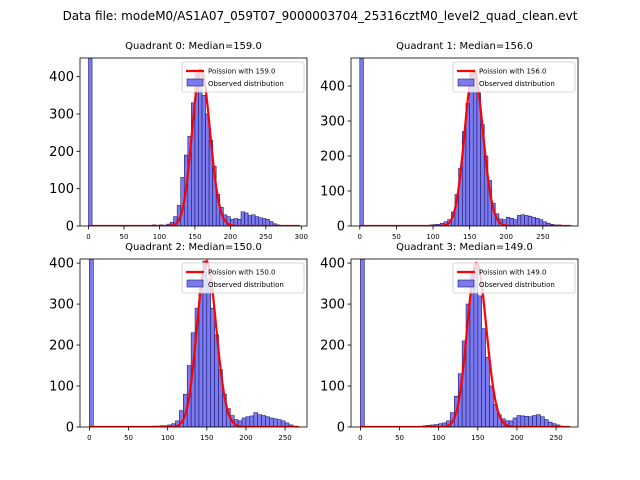 Image resolution: width=640 pixels, height=480 pixels. What do you see at coordinates (242, 72) in the screenshot?
I see `legend-label-fit: Poission with 159.0` at bounding box center [242, 72].